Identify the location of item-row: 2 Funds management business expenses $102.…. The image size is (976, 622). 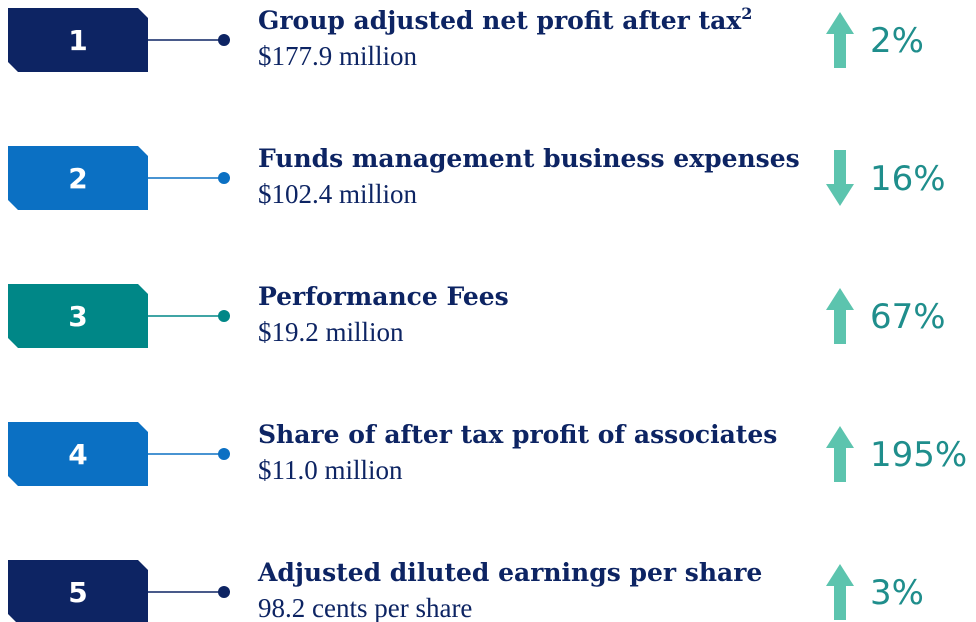
(477, 177).